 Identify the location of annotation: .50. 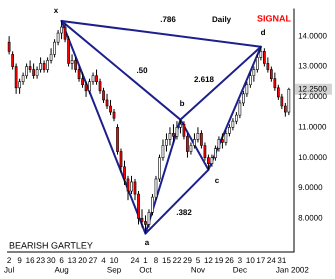
(142, 71).